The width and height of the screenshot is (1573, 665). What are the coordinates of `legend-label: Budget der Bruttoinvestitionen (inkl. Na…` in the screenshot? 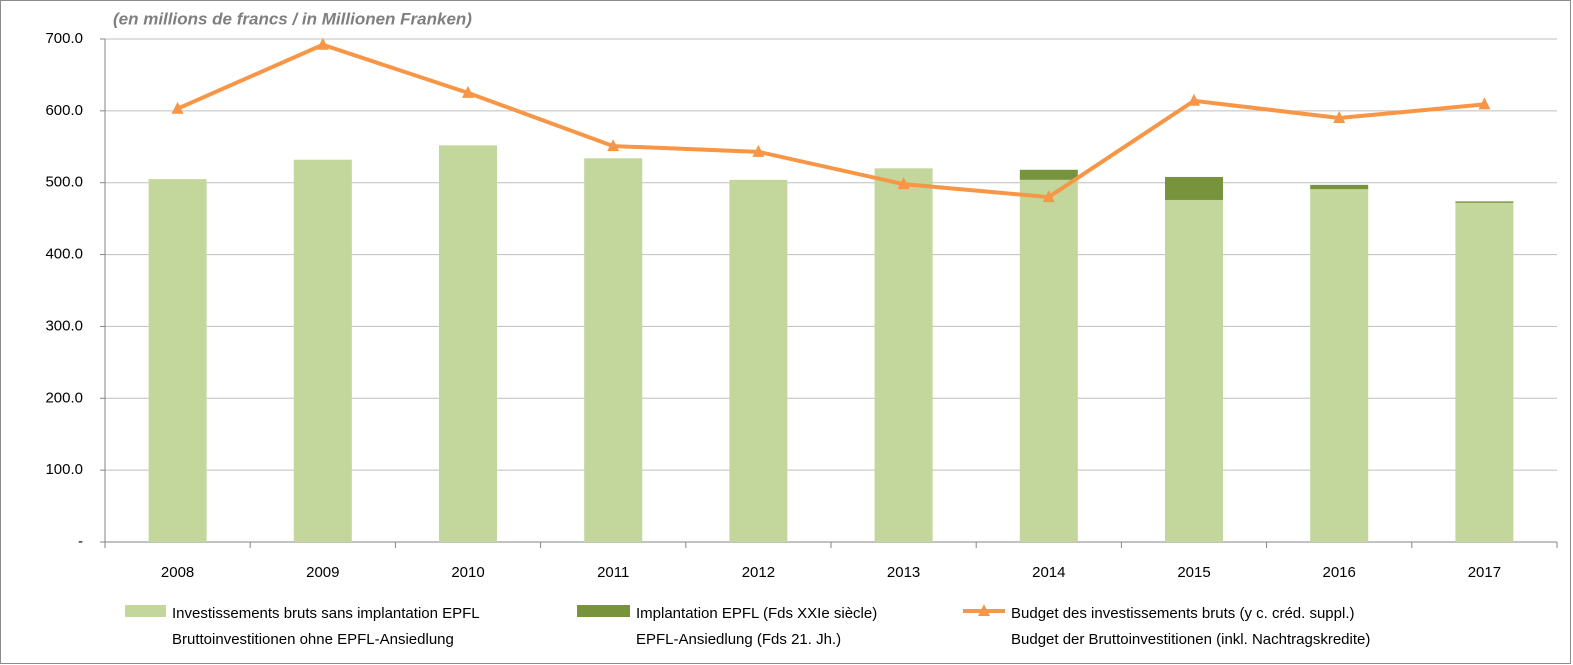 It's located at (1190, 639).